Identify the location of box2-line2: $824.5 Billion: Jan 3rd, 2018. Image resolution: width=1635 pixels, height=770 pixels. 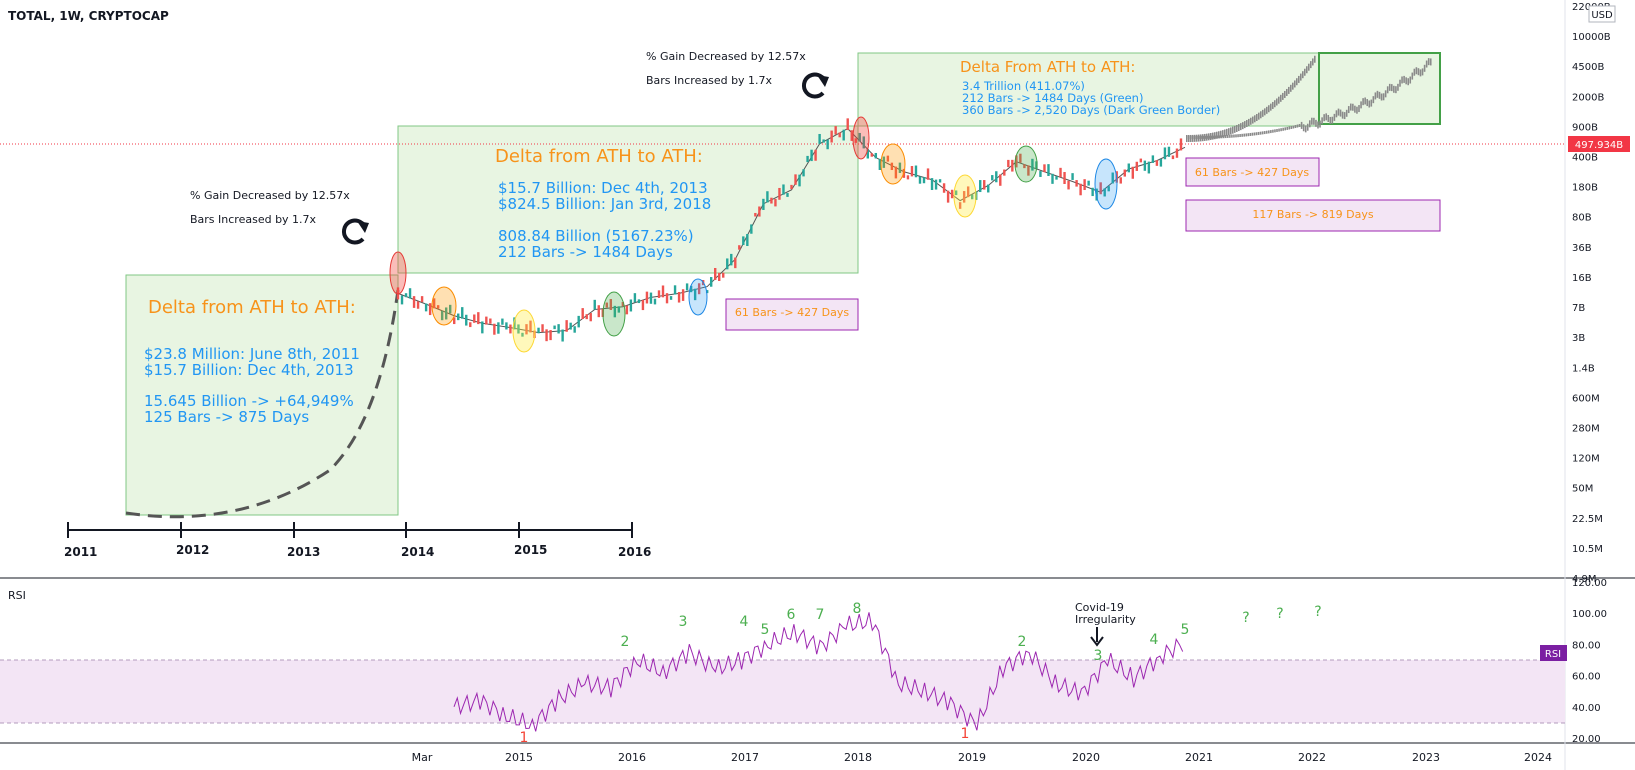
(604, 204).